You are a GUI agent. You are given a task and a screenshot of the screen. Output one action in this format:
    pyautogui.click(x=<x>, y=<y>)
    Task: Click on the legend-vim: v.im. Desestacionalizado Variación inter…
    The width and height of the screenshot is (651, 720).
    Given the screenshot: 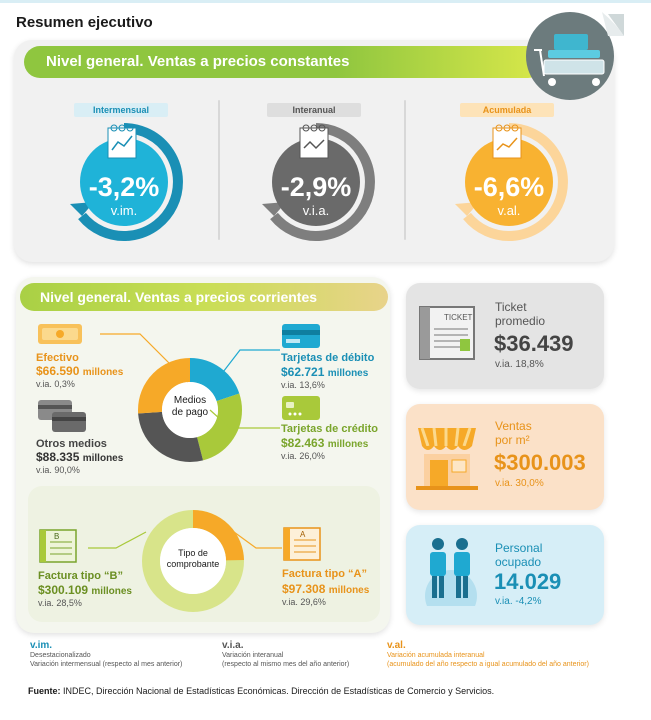 What is the action you would take?
    pyautogui.click(x=106, y=654)
    